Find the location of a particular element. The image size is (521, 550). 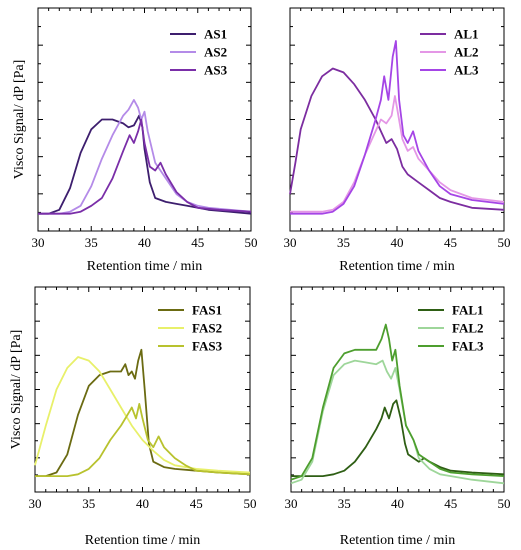

legend-label: FAS3 is located at coordinates (207, 346).